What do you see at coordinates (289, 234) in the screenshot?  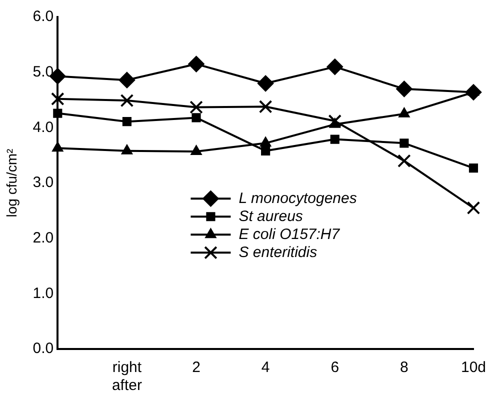 I see `legend-label: E coli O157:H7` at bounding box center [289, 234].